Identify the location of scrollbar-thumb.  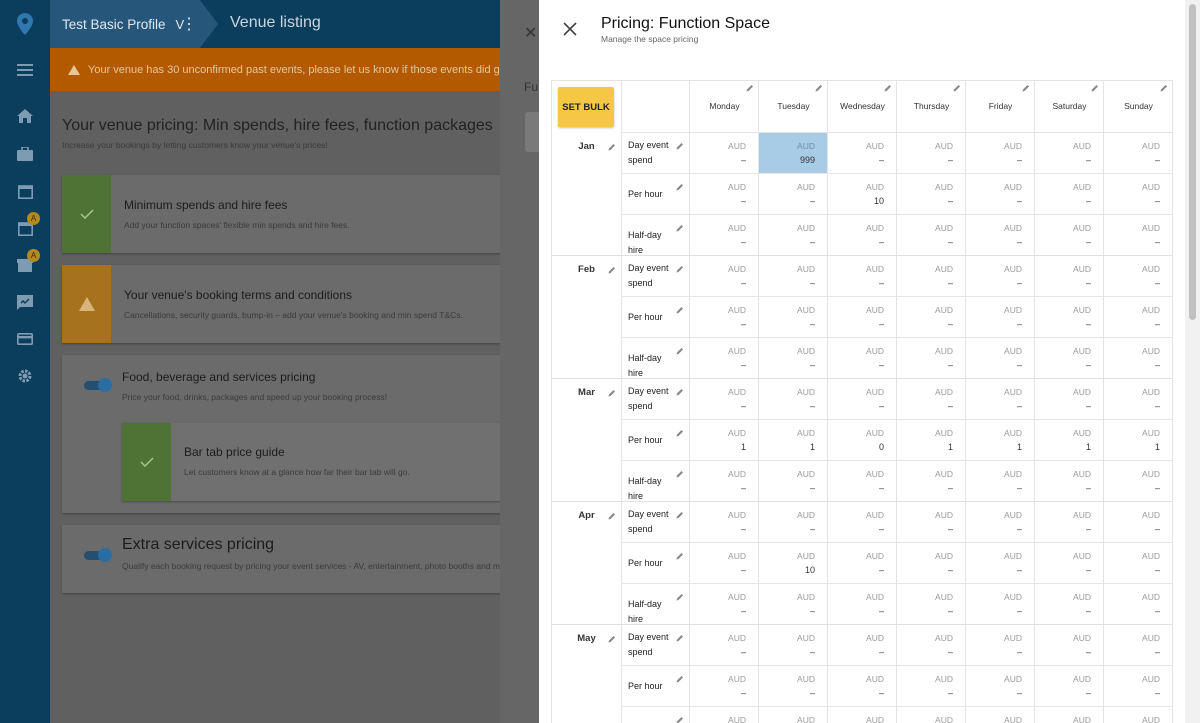
(1192, 162).